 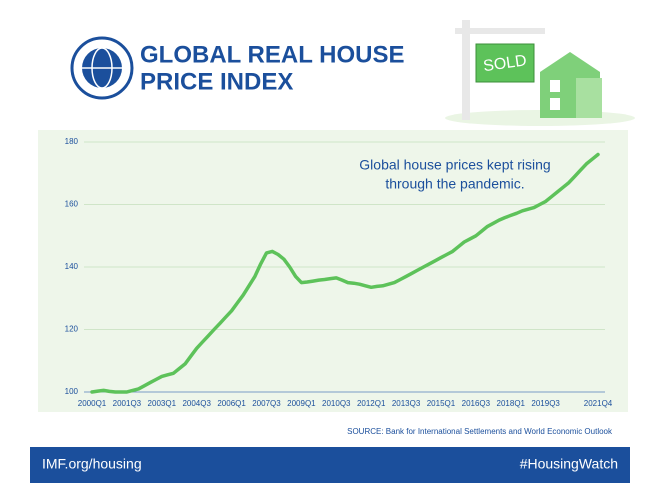 I want to click on x-tick-label: 2000Q1, so click(x=92, y=403).